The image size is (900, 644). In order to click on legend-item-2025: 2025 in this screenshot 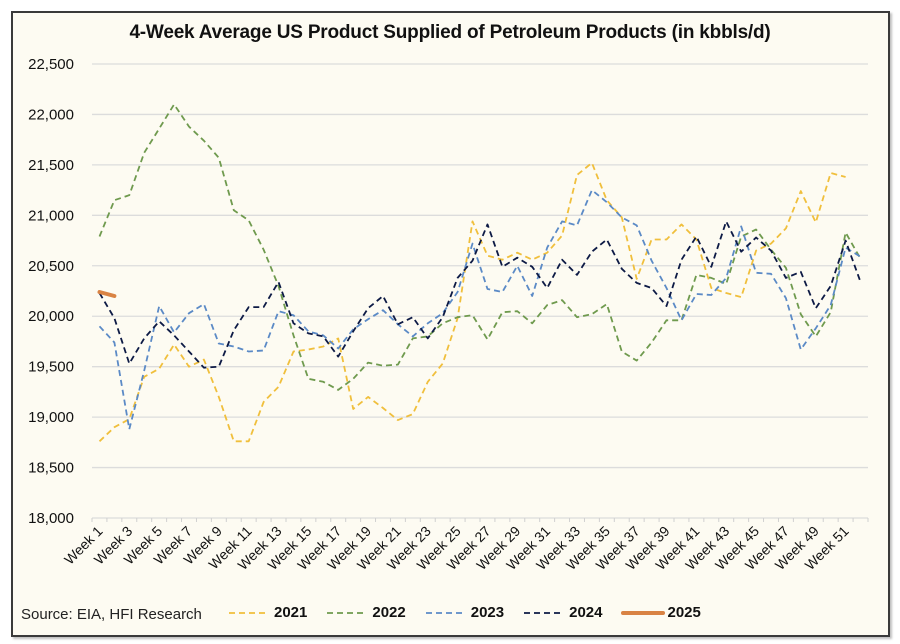, I will do `click(660, 612)`.